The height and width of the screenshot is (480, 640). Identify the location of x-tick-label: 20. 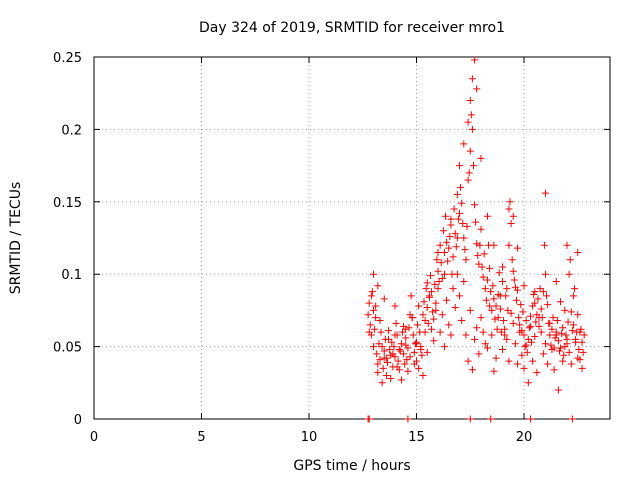
(524, 437).